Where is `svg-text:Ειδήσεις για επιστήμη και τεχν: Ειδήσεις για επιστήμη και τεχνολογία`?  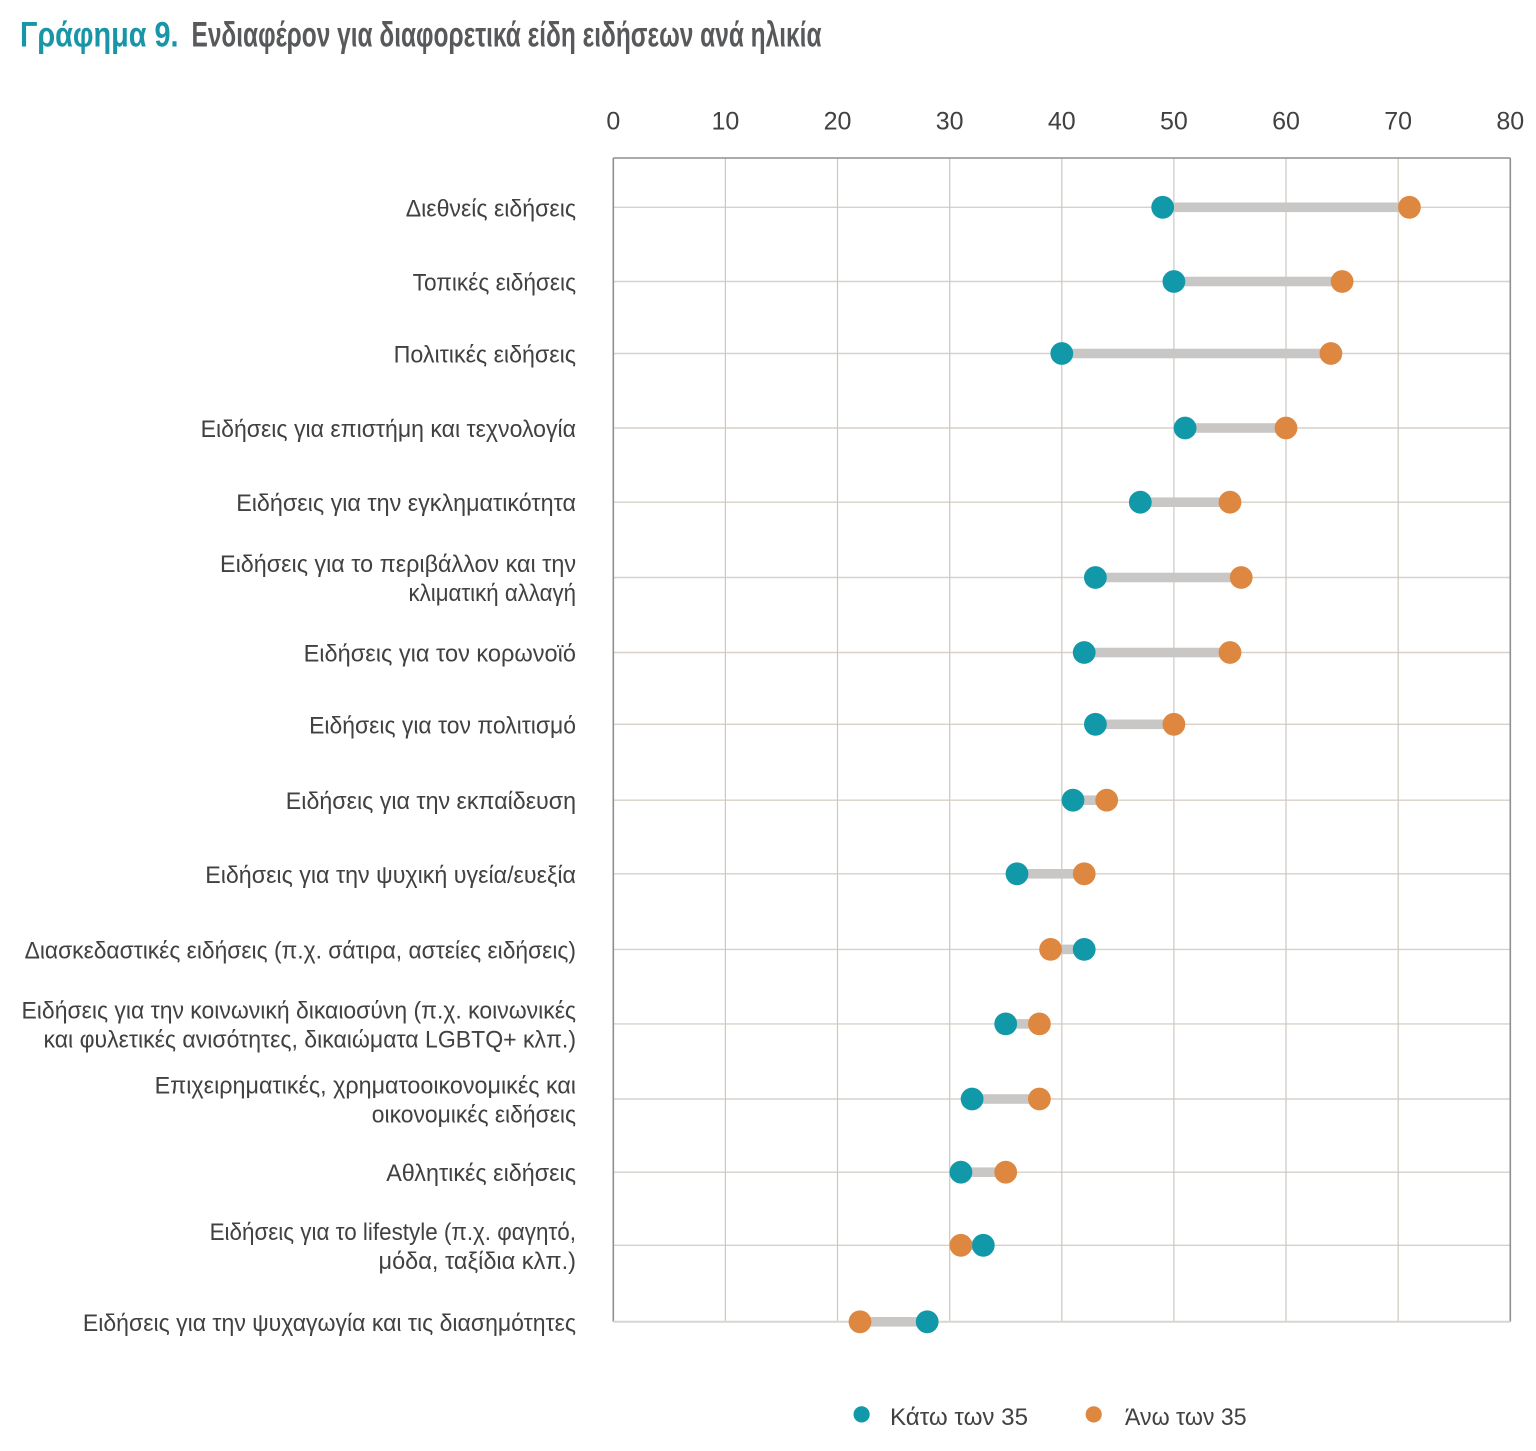 svg-text:Ειδήσεις για επιστήμη και τεχν: Ειδήσεις για επιστήμη και τεχνολογία is located at coordinates (388, 429).